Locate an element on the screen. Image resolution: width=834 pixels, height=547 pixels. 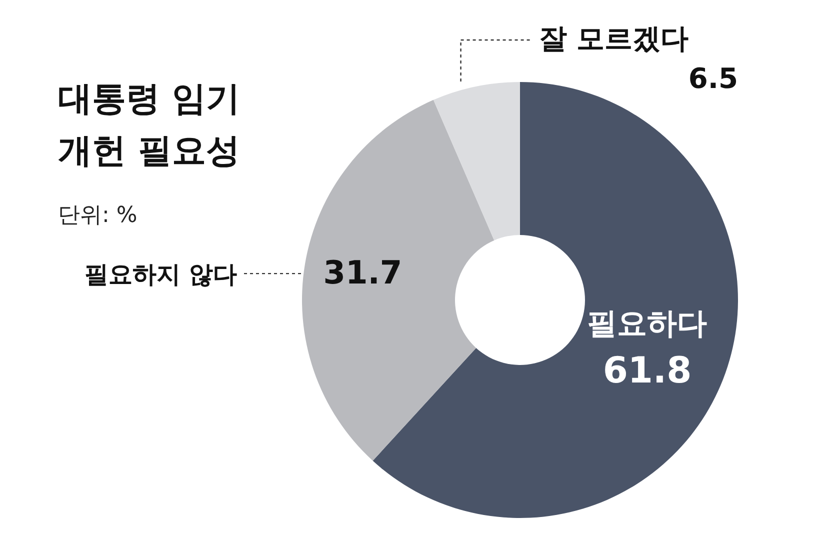
text: 단위: % is located at coordinates (98, 215).